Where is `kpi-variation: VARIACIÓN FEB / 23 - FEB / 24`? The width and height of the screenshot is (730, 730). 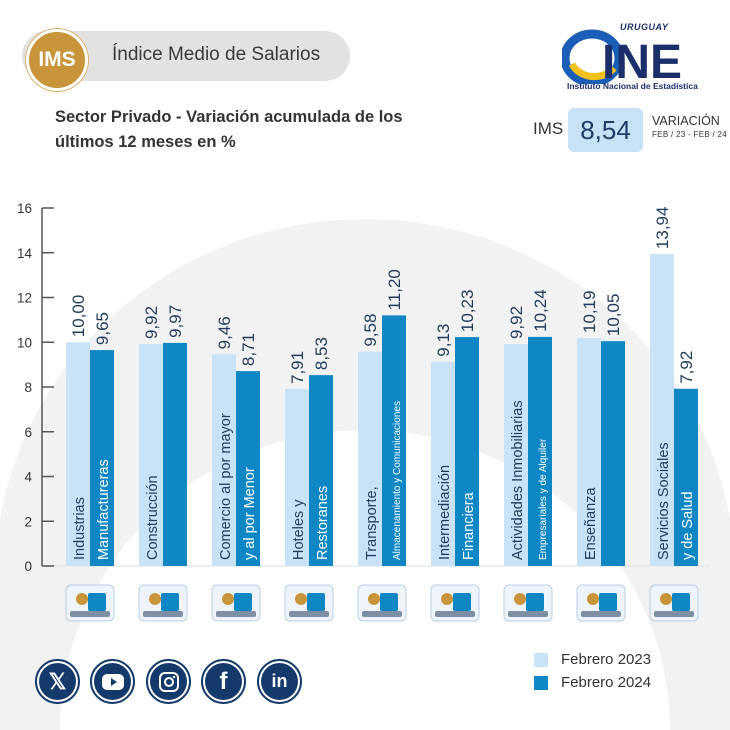
kpi-variation: VARIACIÓN FEB / 23 - FEB / 24 is located at coordinates (689, 128).